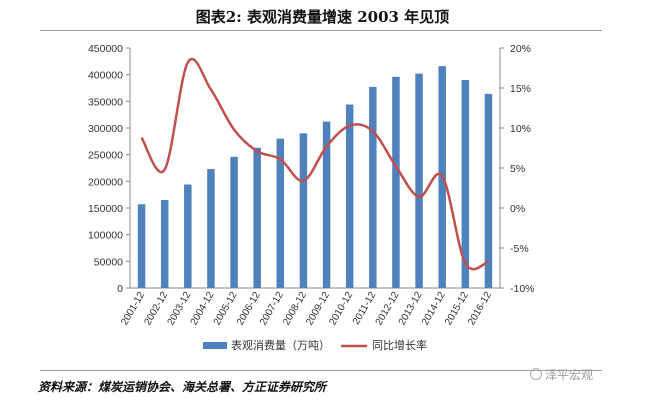 This screenshot has height=405, width=645. What do you see at coordinates (182, 387) in the screenshot?
I see `source-note: 资料来源：煤炭运销协会、海关总署、方正证券研究所` at bounding box center [182, 387].